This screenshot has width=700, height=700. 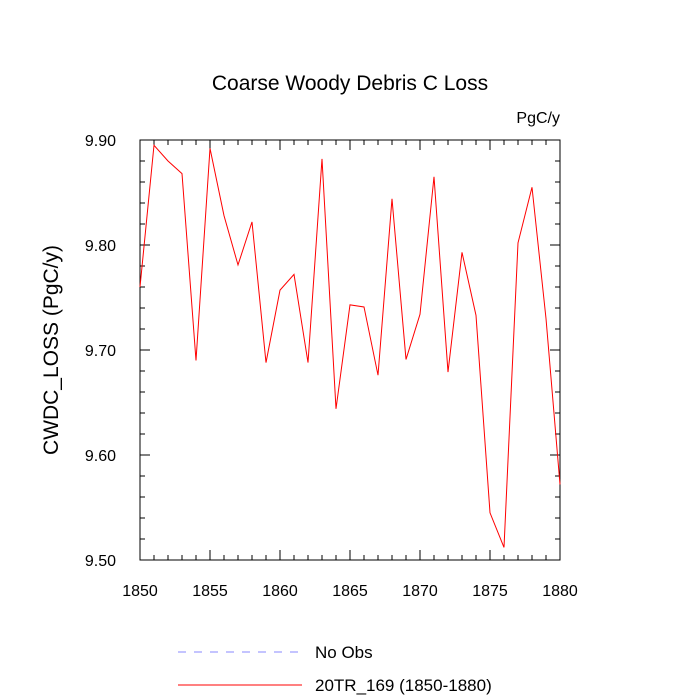 I want to click on y-tick-label: 9.60, so click(x=100, y=456).